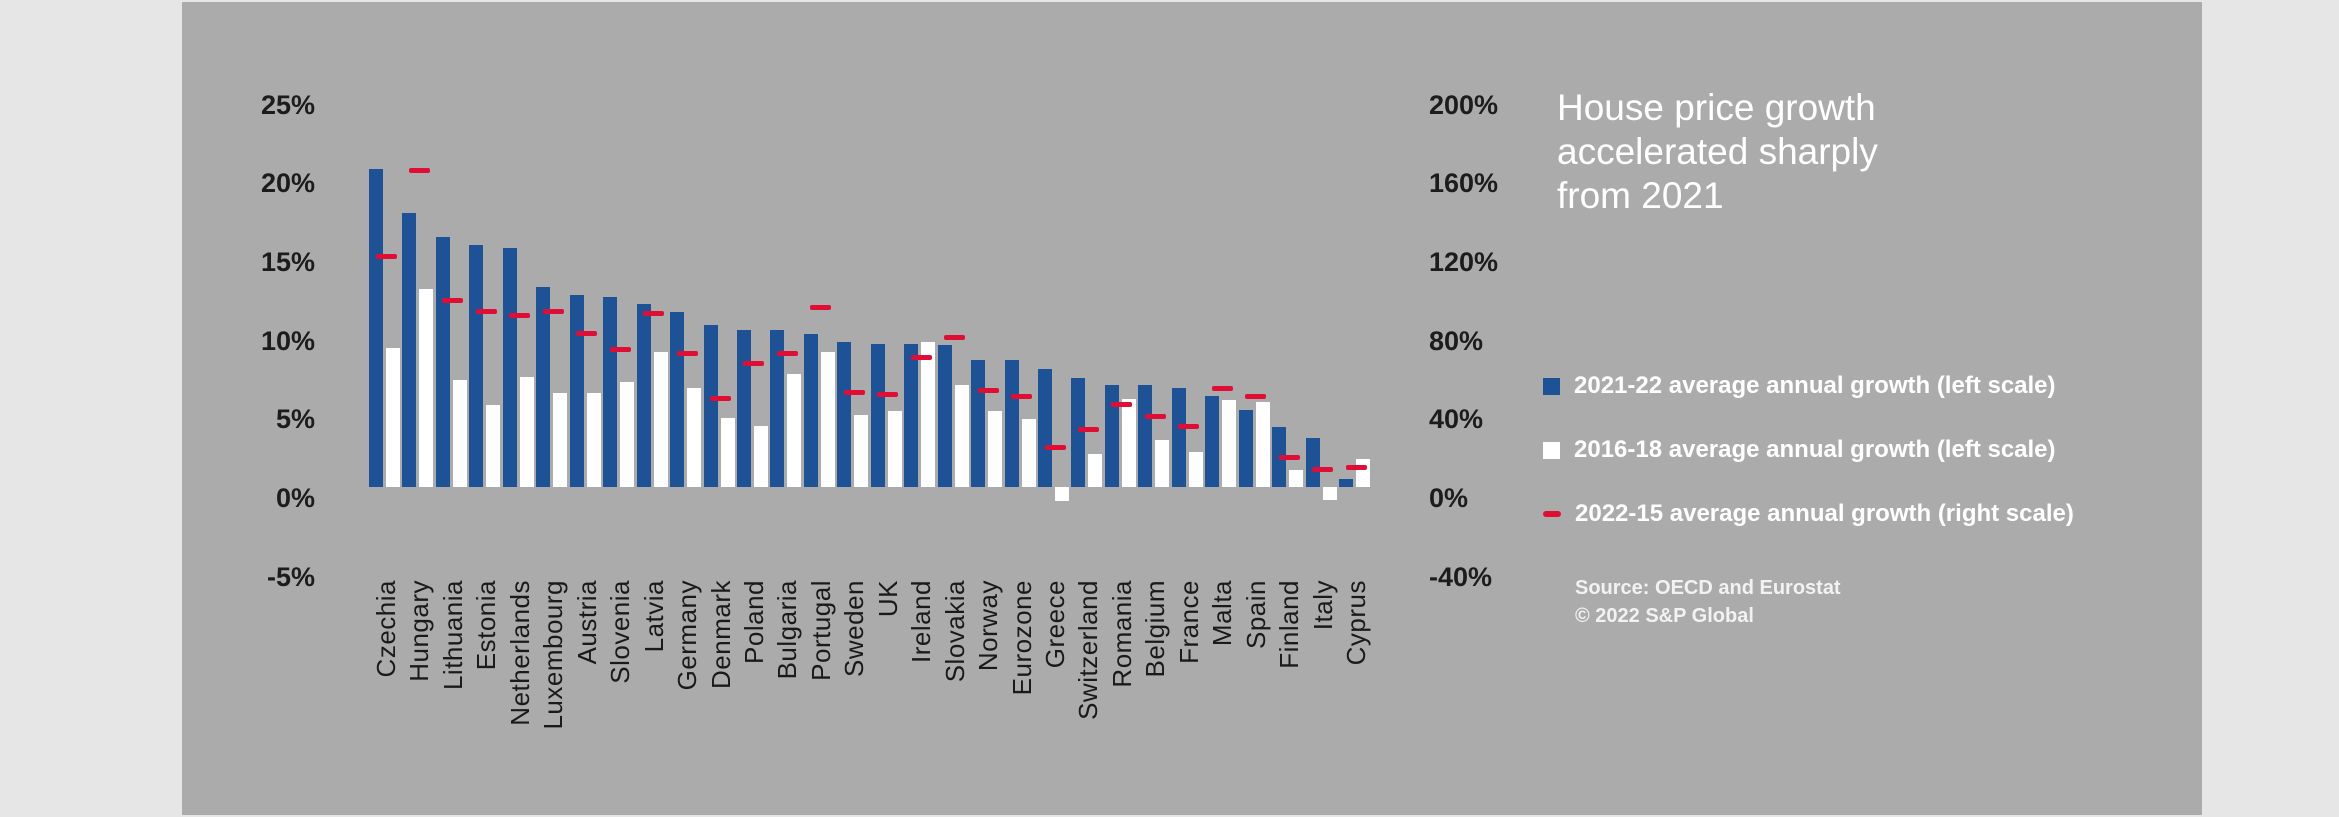 The image size is (2339, 817). Describe the element at coordinates (620, 632) in the screenshot. I see `x-axis-label: Slovenia` at that location.